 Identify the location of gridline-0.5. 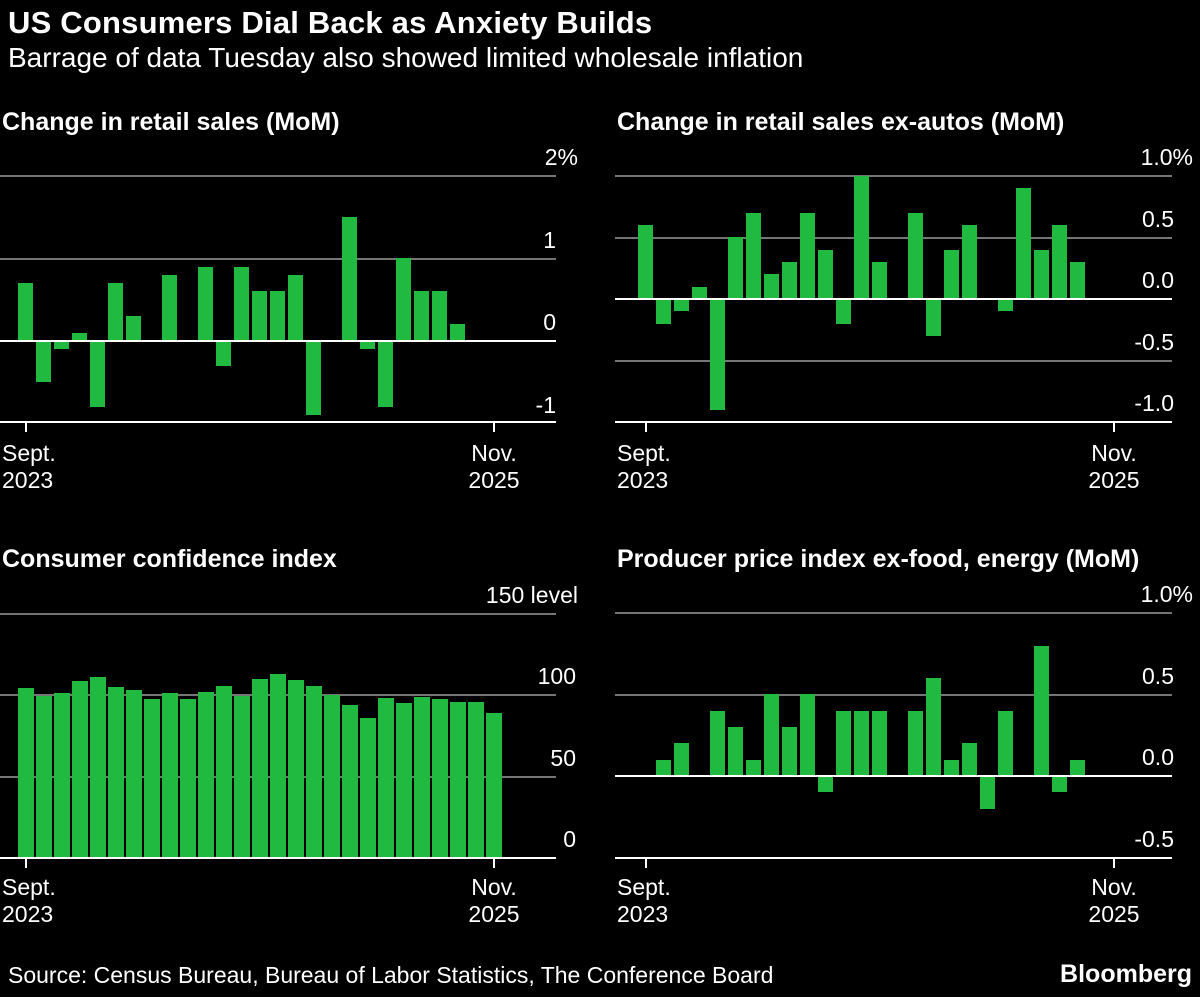
(893, 695).